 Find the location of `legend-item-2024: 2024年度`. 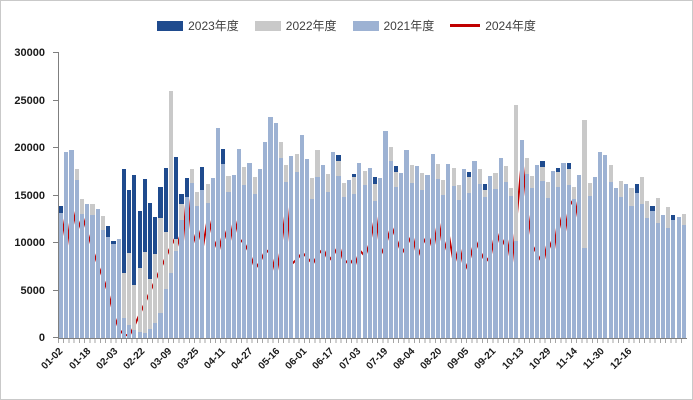

legend-item-2024: 2024年度 is located at coordinates (493, 25).